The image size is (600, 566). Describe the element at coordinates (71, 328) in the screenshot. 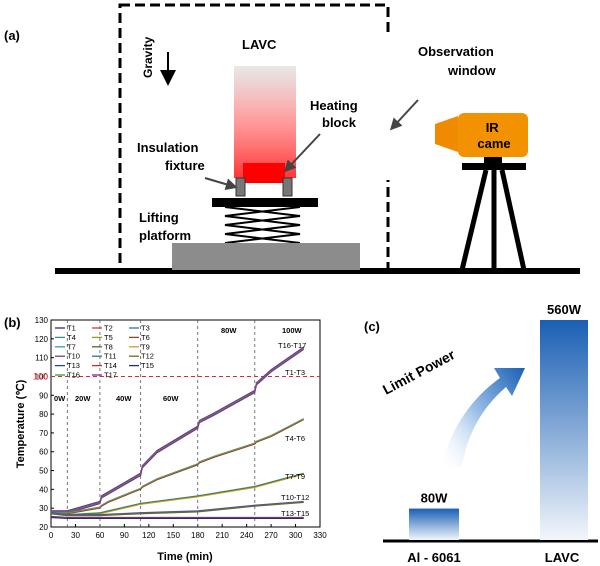

I see `legend-entry: T1` at that location.